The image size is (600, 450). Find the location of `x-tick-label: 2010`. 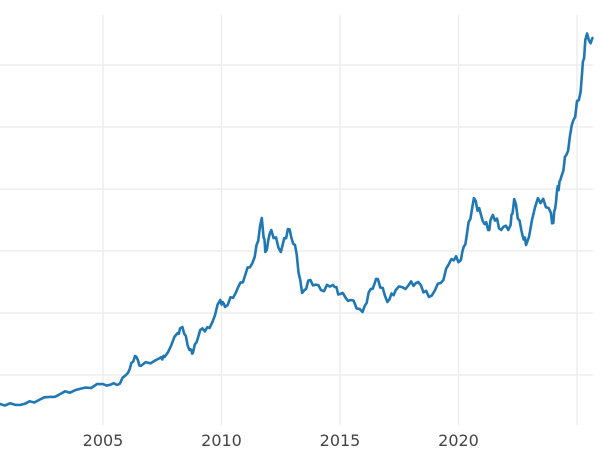

x-tick-label: 2010 is located at coordinates (221, 440).